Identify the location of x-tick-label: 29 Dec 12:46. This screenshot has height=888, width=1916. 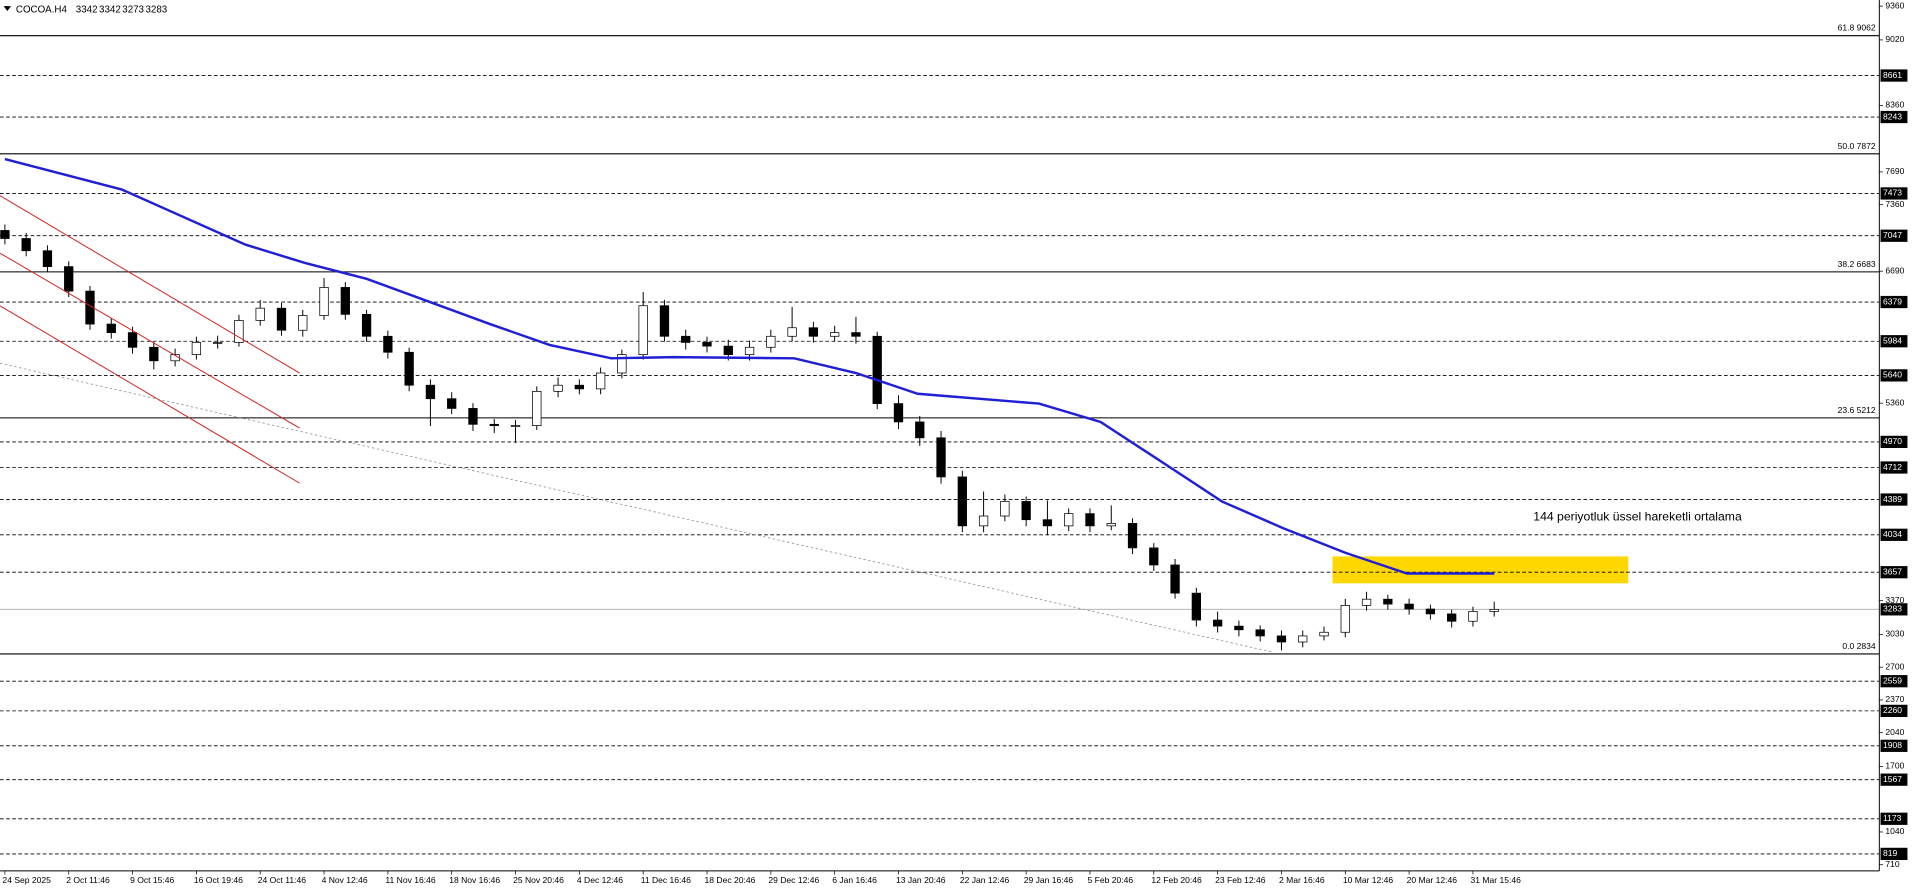
(793, 880).